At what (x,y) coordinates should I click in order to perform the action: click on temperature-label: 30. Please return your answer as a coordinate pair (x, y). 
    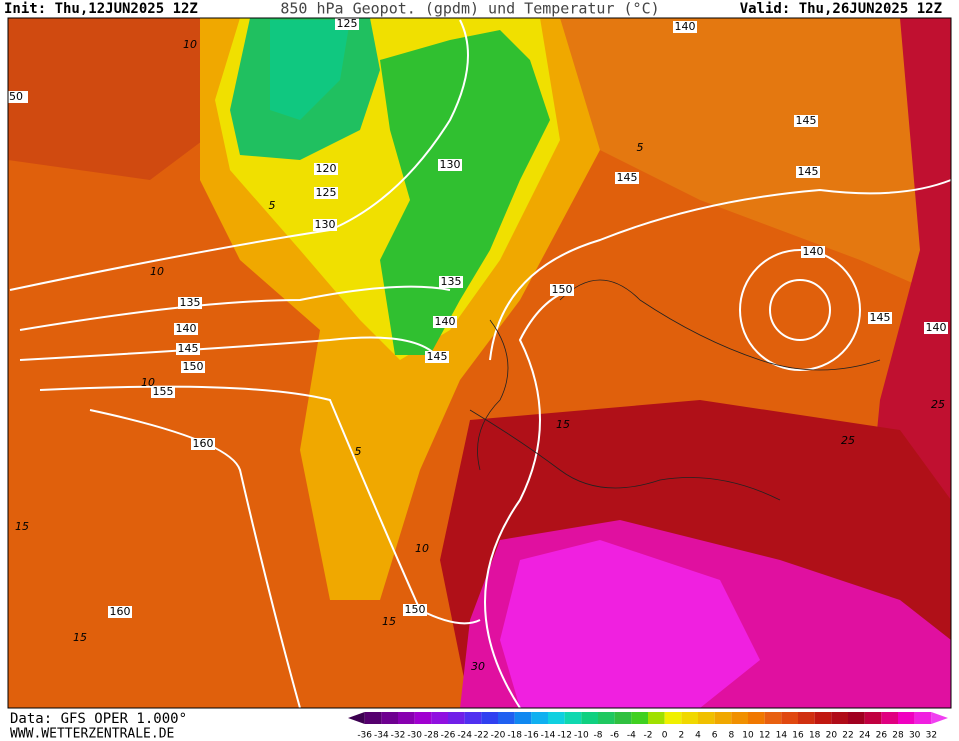
    Looking at the image, I should click on (478, 666).